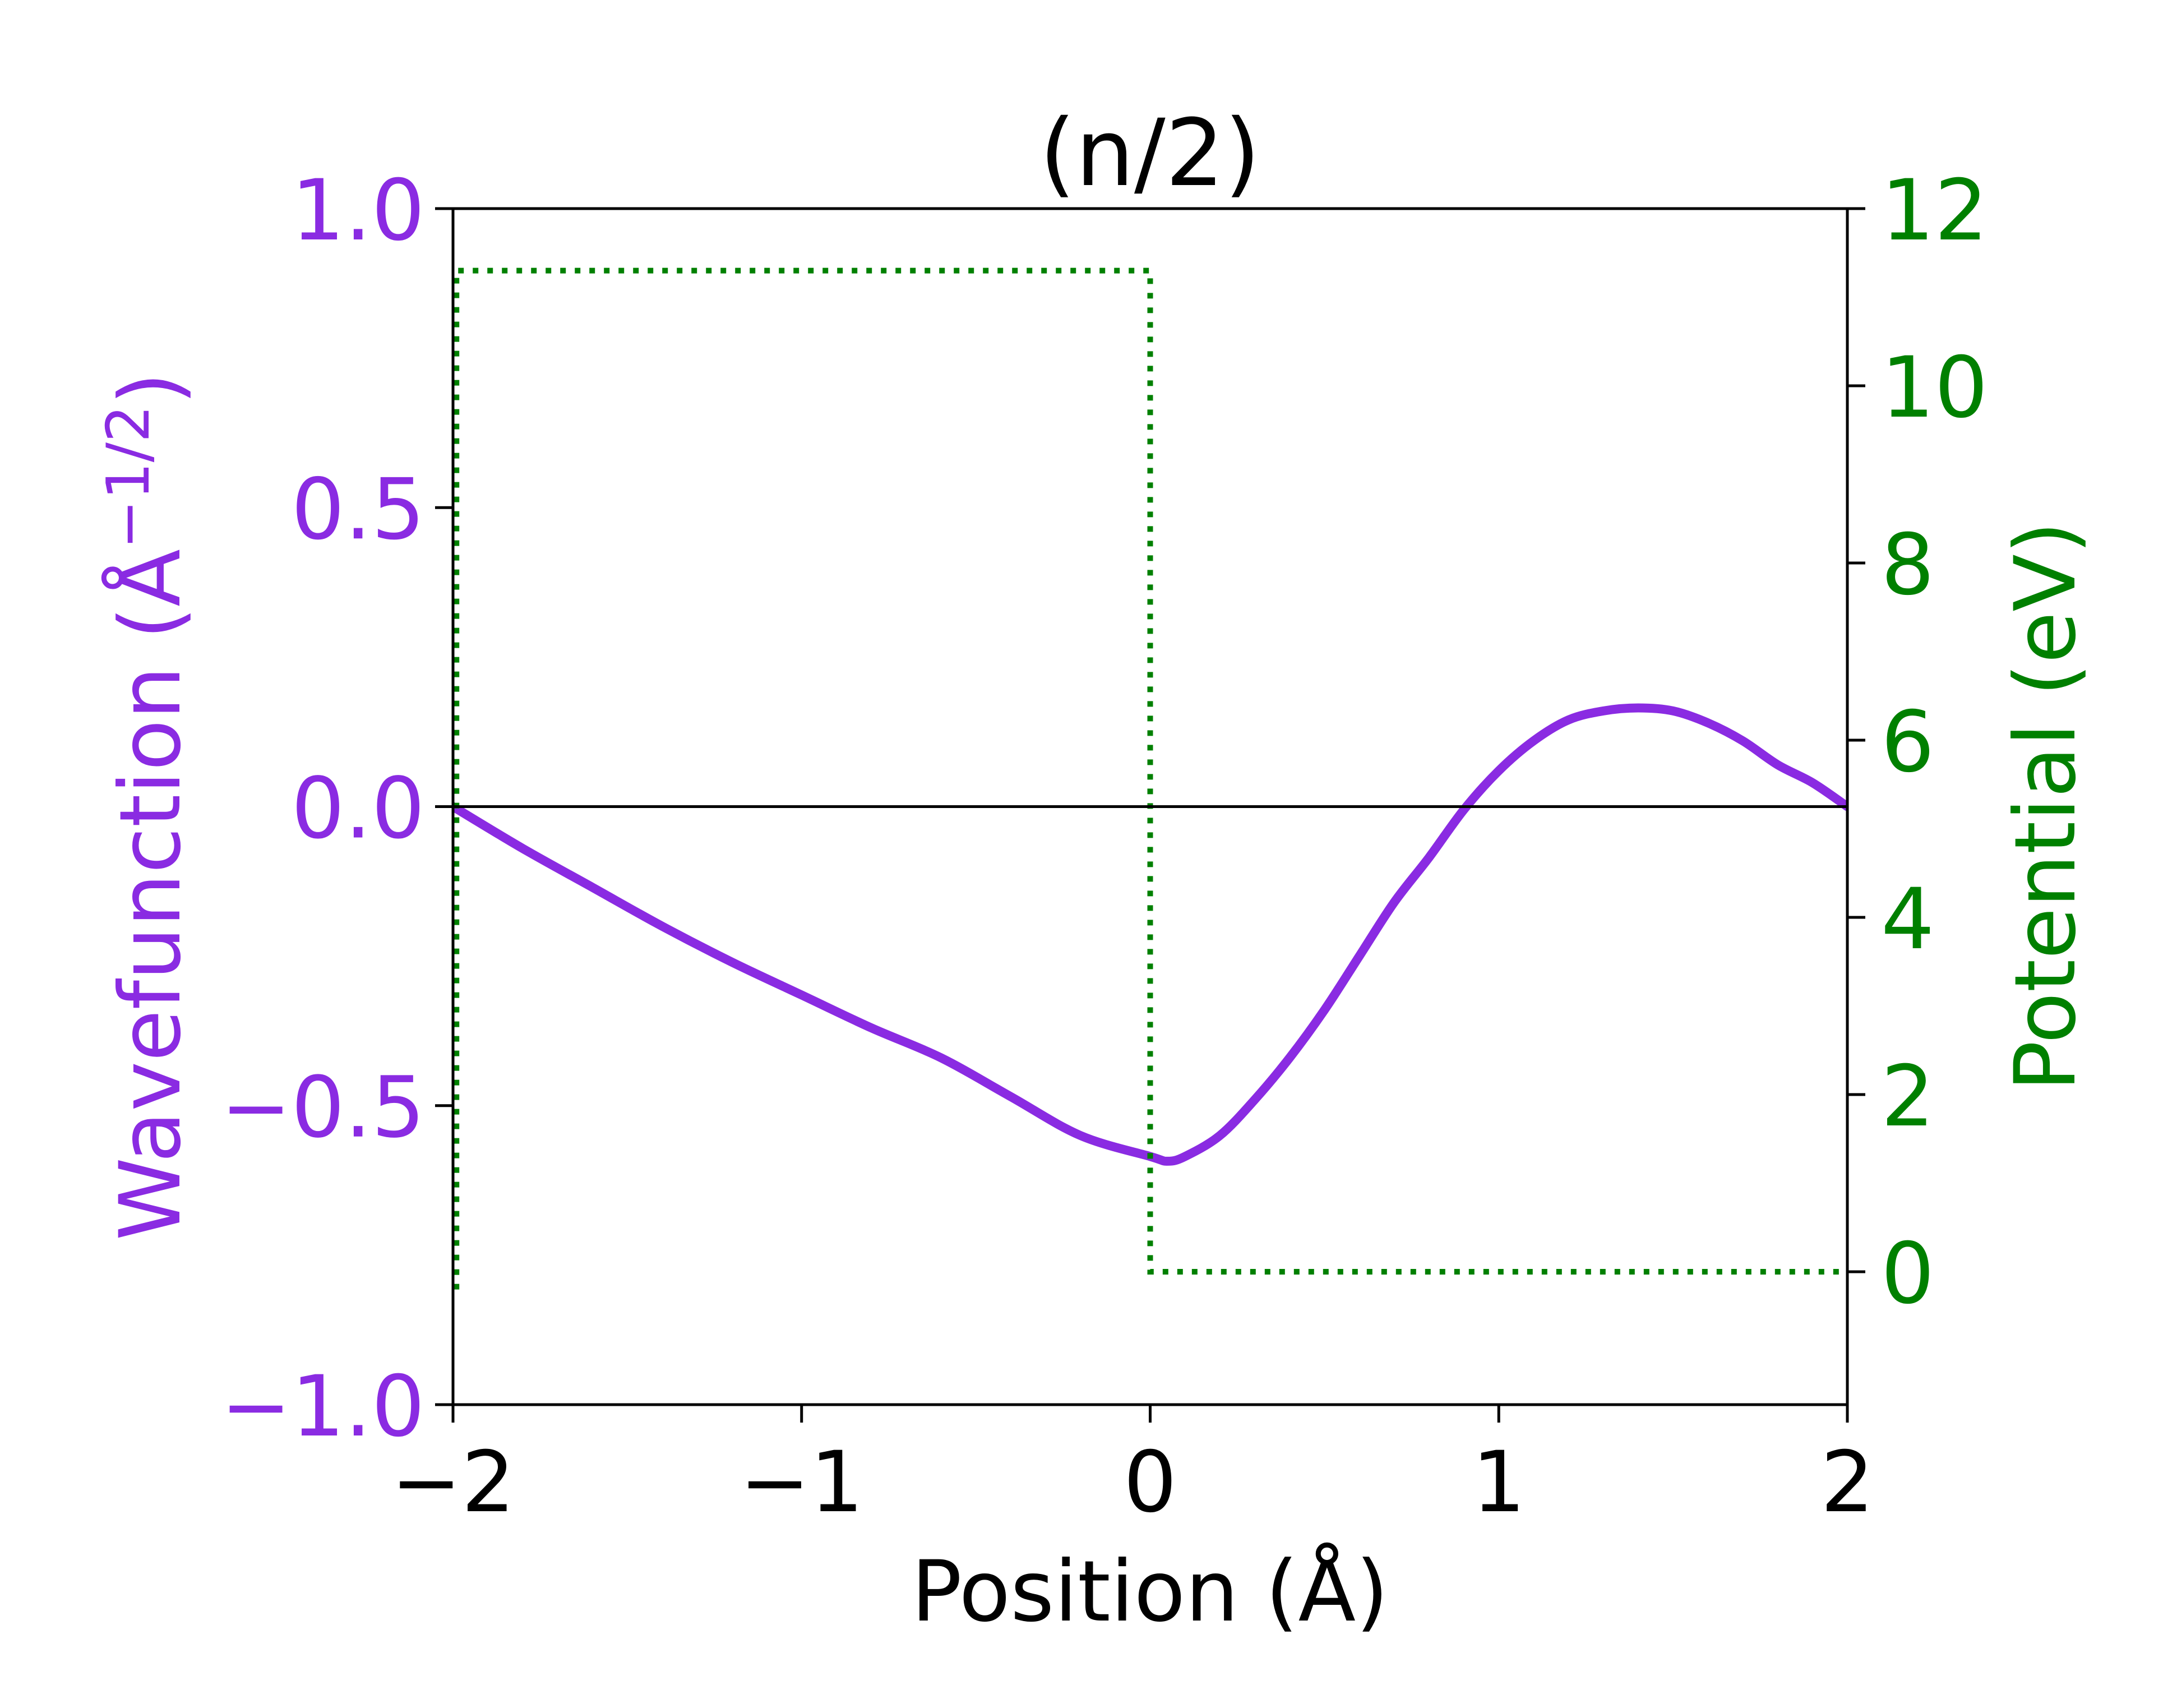  Describe the element at coordinates (453, 1482) in the screenshot. I see `x-tick-label: −2` at that location.